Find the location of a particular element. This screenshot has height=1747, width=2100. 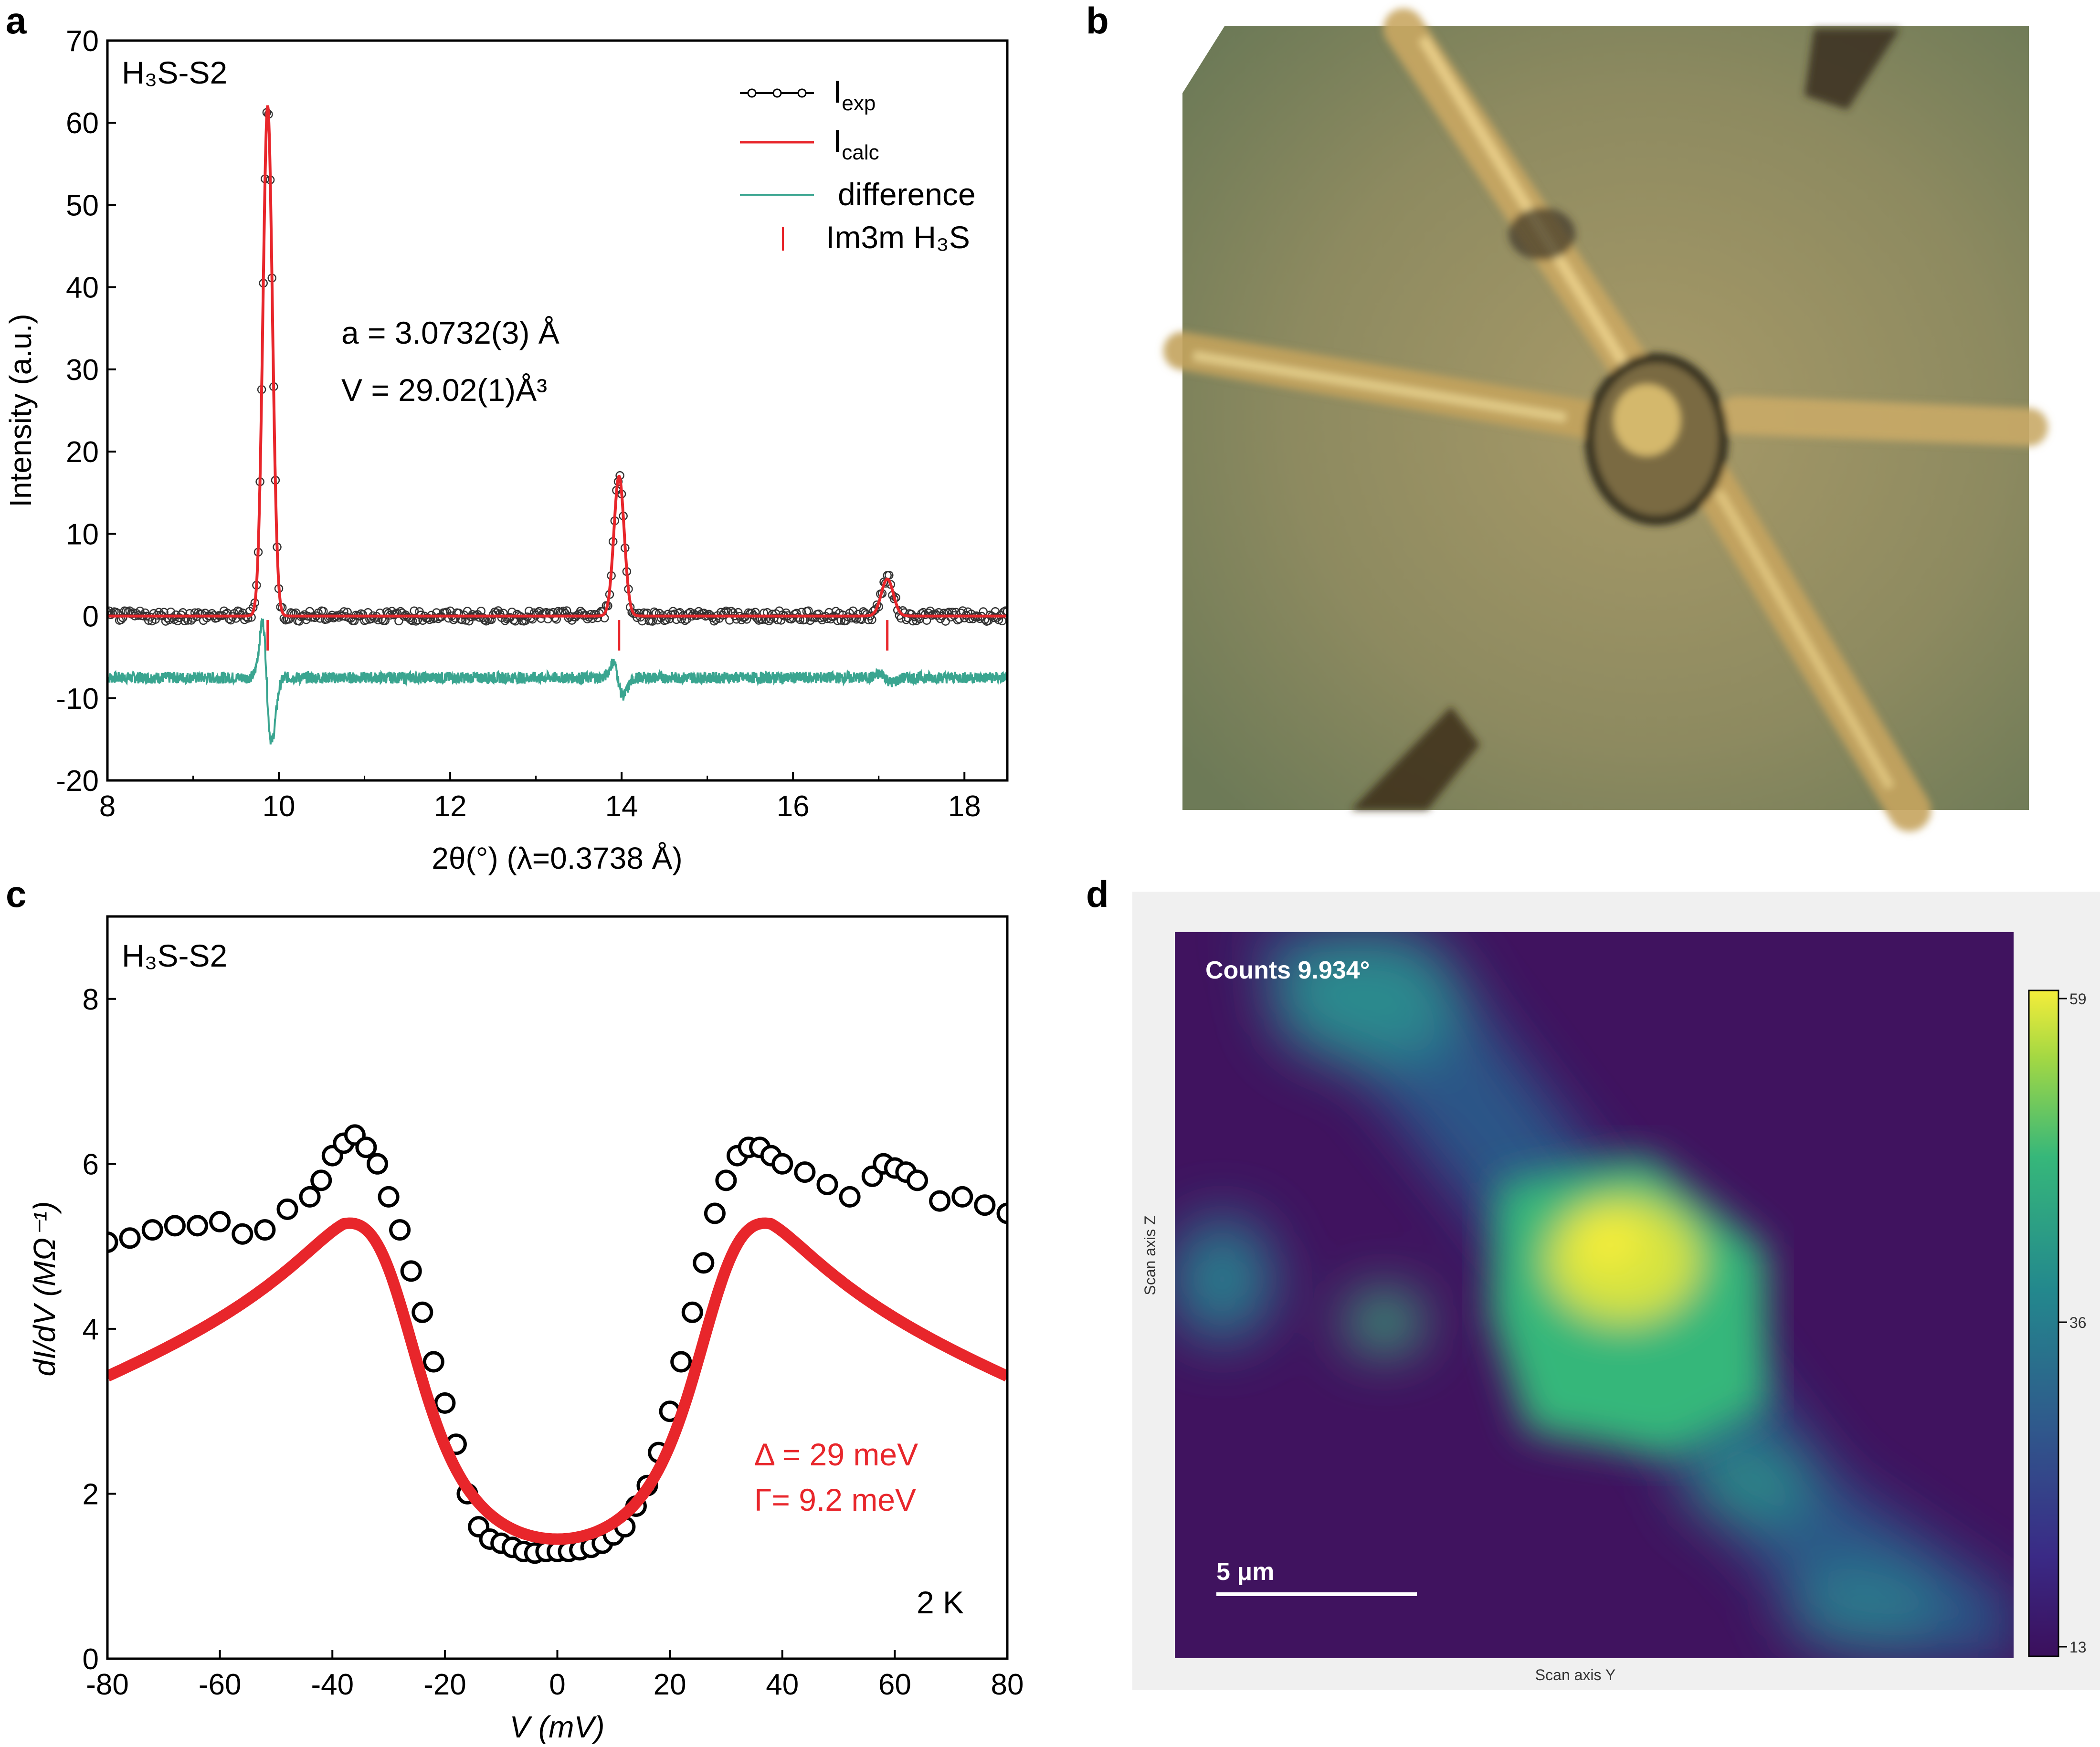

x-tick-label: -40 is located at coordinates (332, 1684).